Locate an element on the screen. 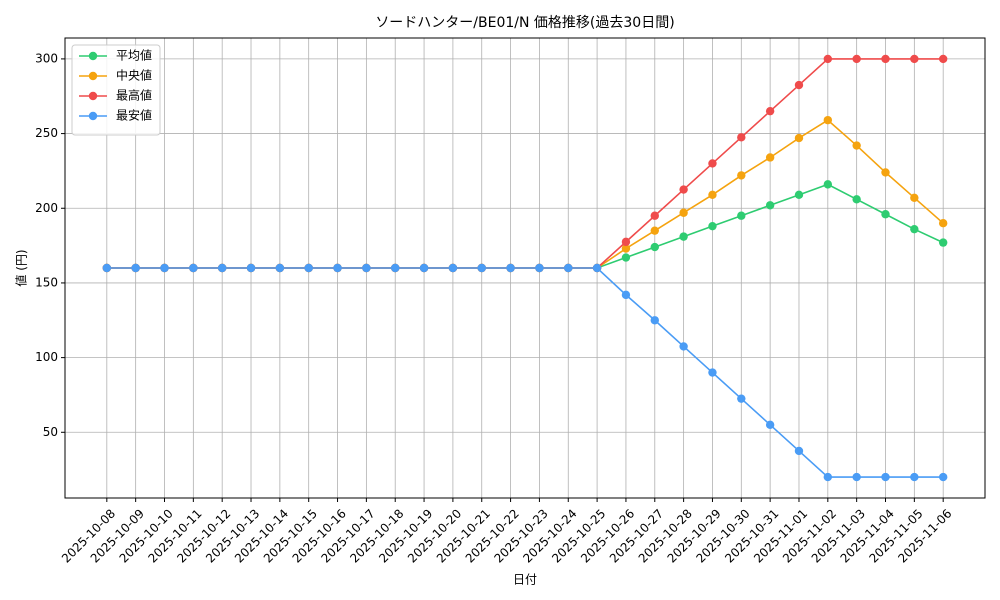 This screenshot has width=1000, height=600. chart-title: ソードハンター/BE01/N 価格推移(過去30日間) is located at coordinates (524, 23).